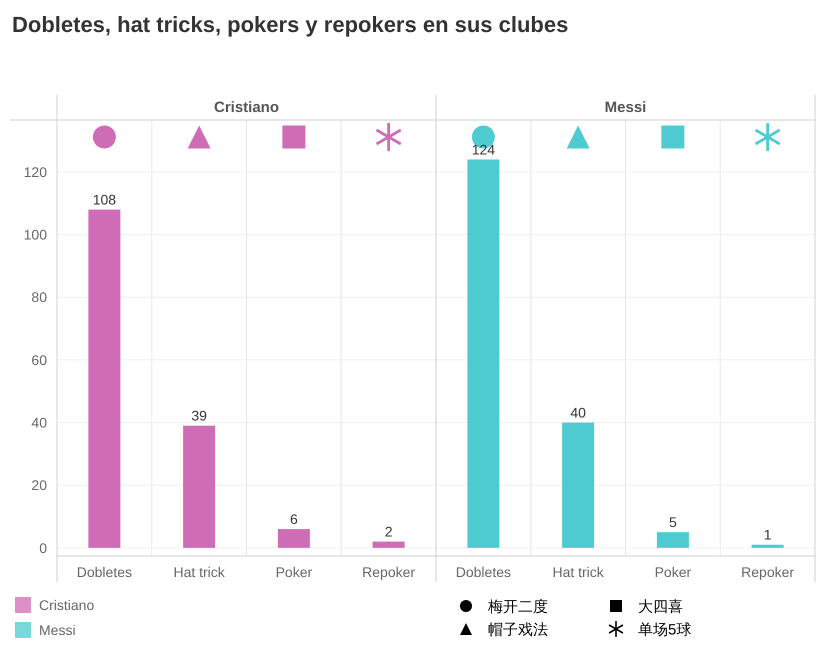  Describe the element at coordinates (768, 534) in the screenshot. I see `data-label: 1` at that location.